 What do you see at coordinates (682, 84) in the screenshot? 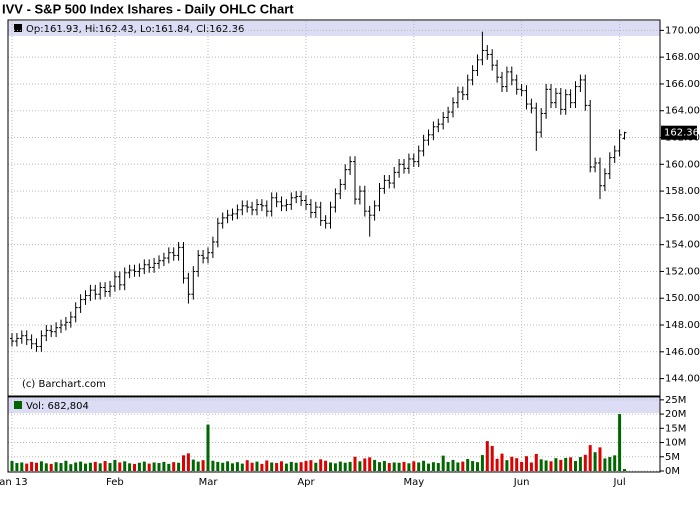
I see `y-tick-label: 166.00` at bounding box center [682, 84].